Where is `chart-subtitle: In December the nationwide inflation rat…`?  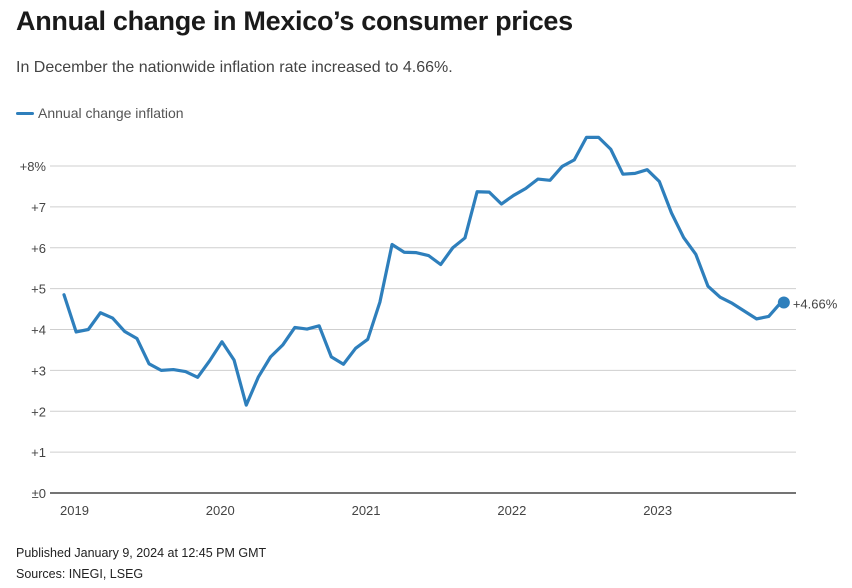 chart-subtitle: In December the nationwide inflation rat… is located at coordinates (234, 67).